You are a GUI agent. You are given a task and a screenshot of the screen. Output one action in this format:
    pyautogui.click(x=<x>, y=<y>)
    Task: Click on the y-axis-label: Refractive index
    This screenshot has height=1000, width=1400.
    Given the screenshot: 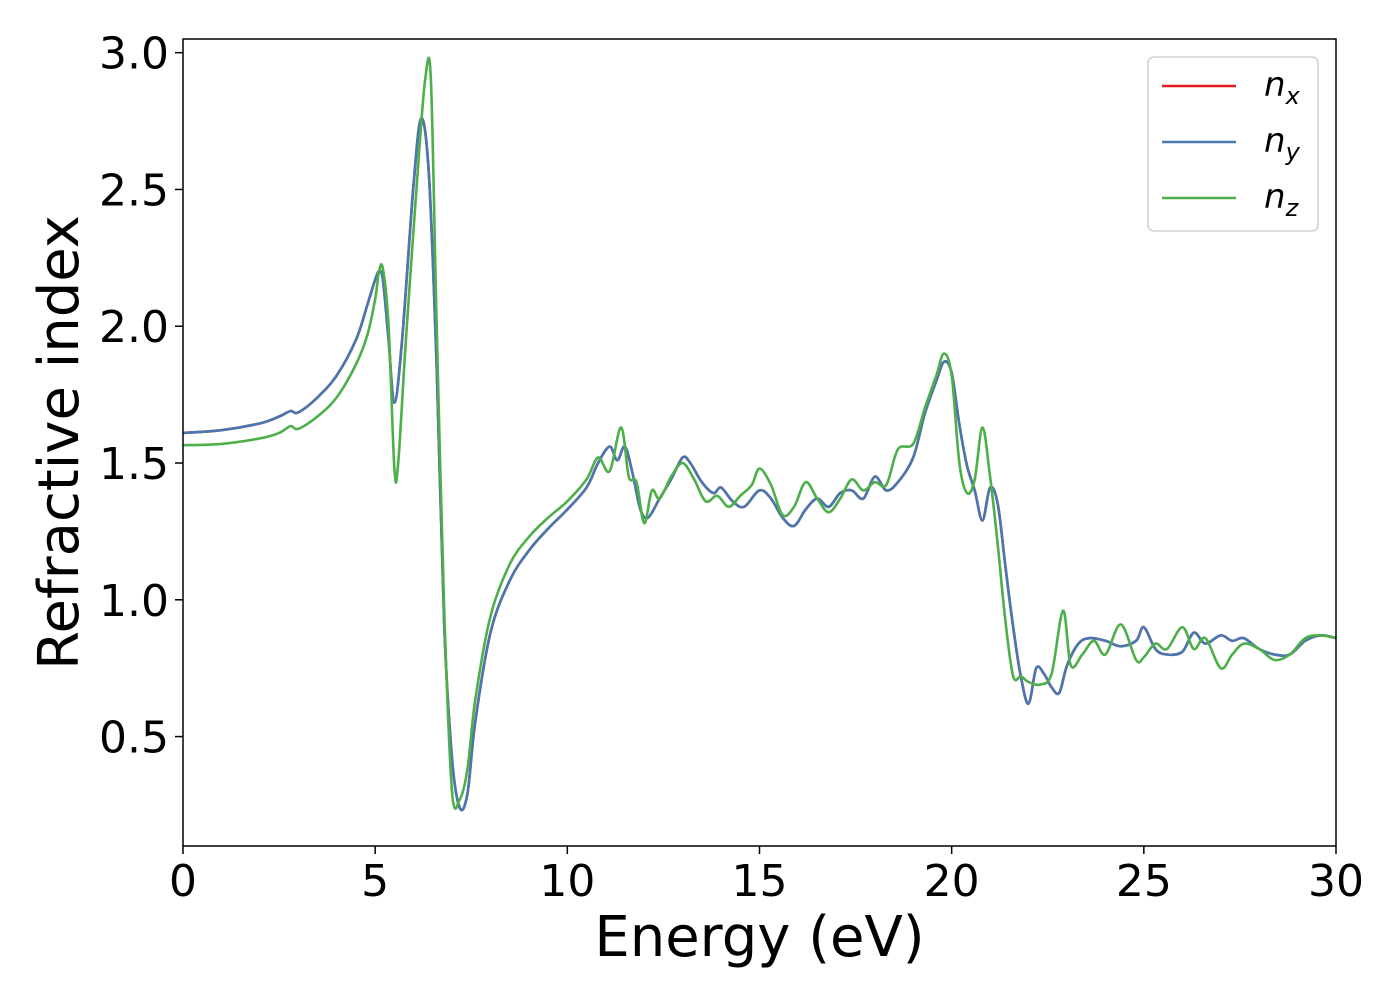 What is the action you would take?
    pyautogui.click(x=59, y=442)
    